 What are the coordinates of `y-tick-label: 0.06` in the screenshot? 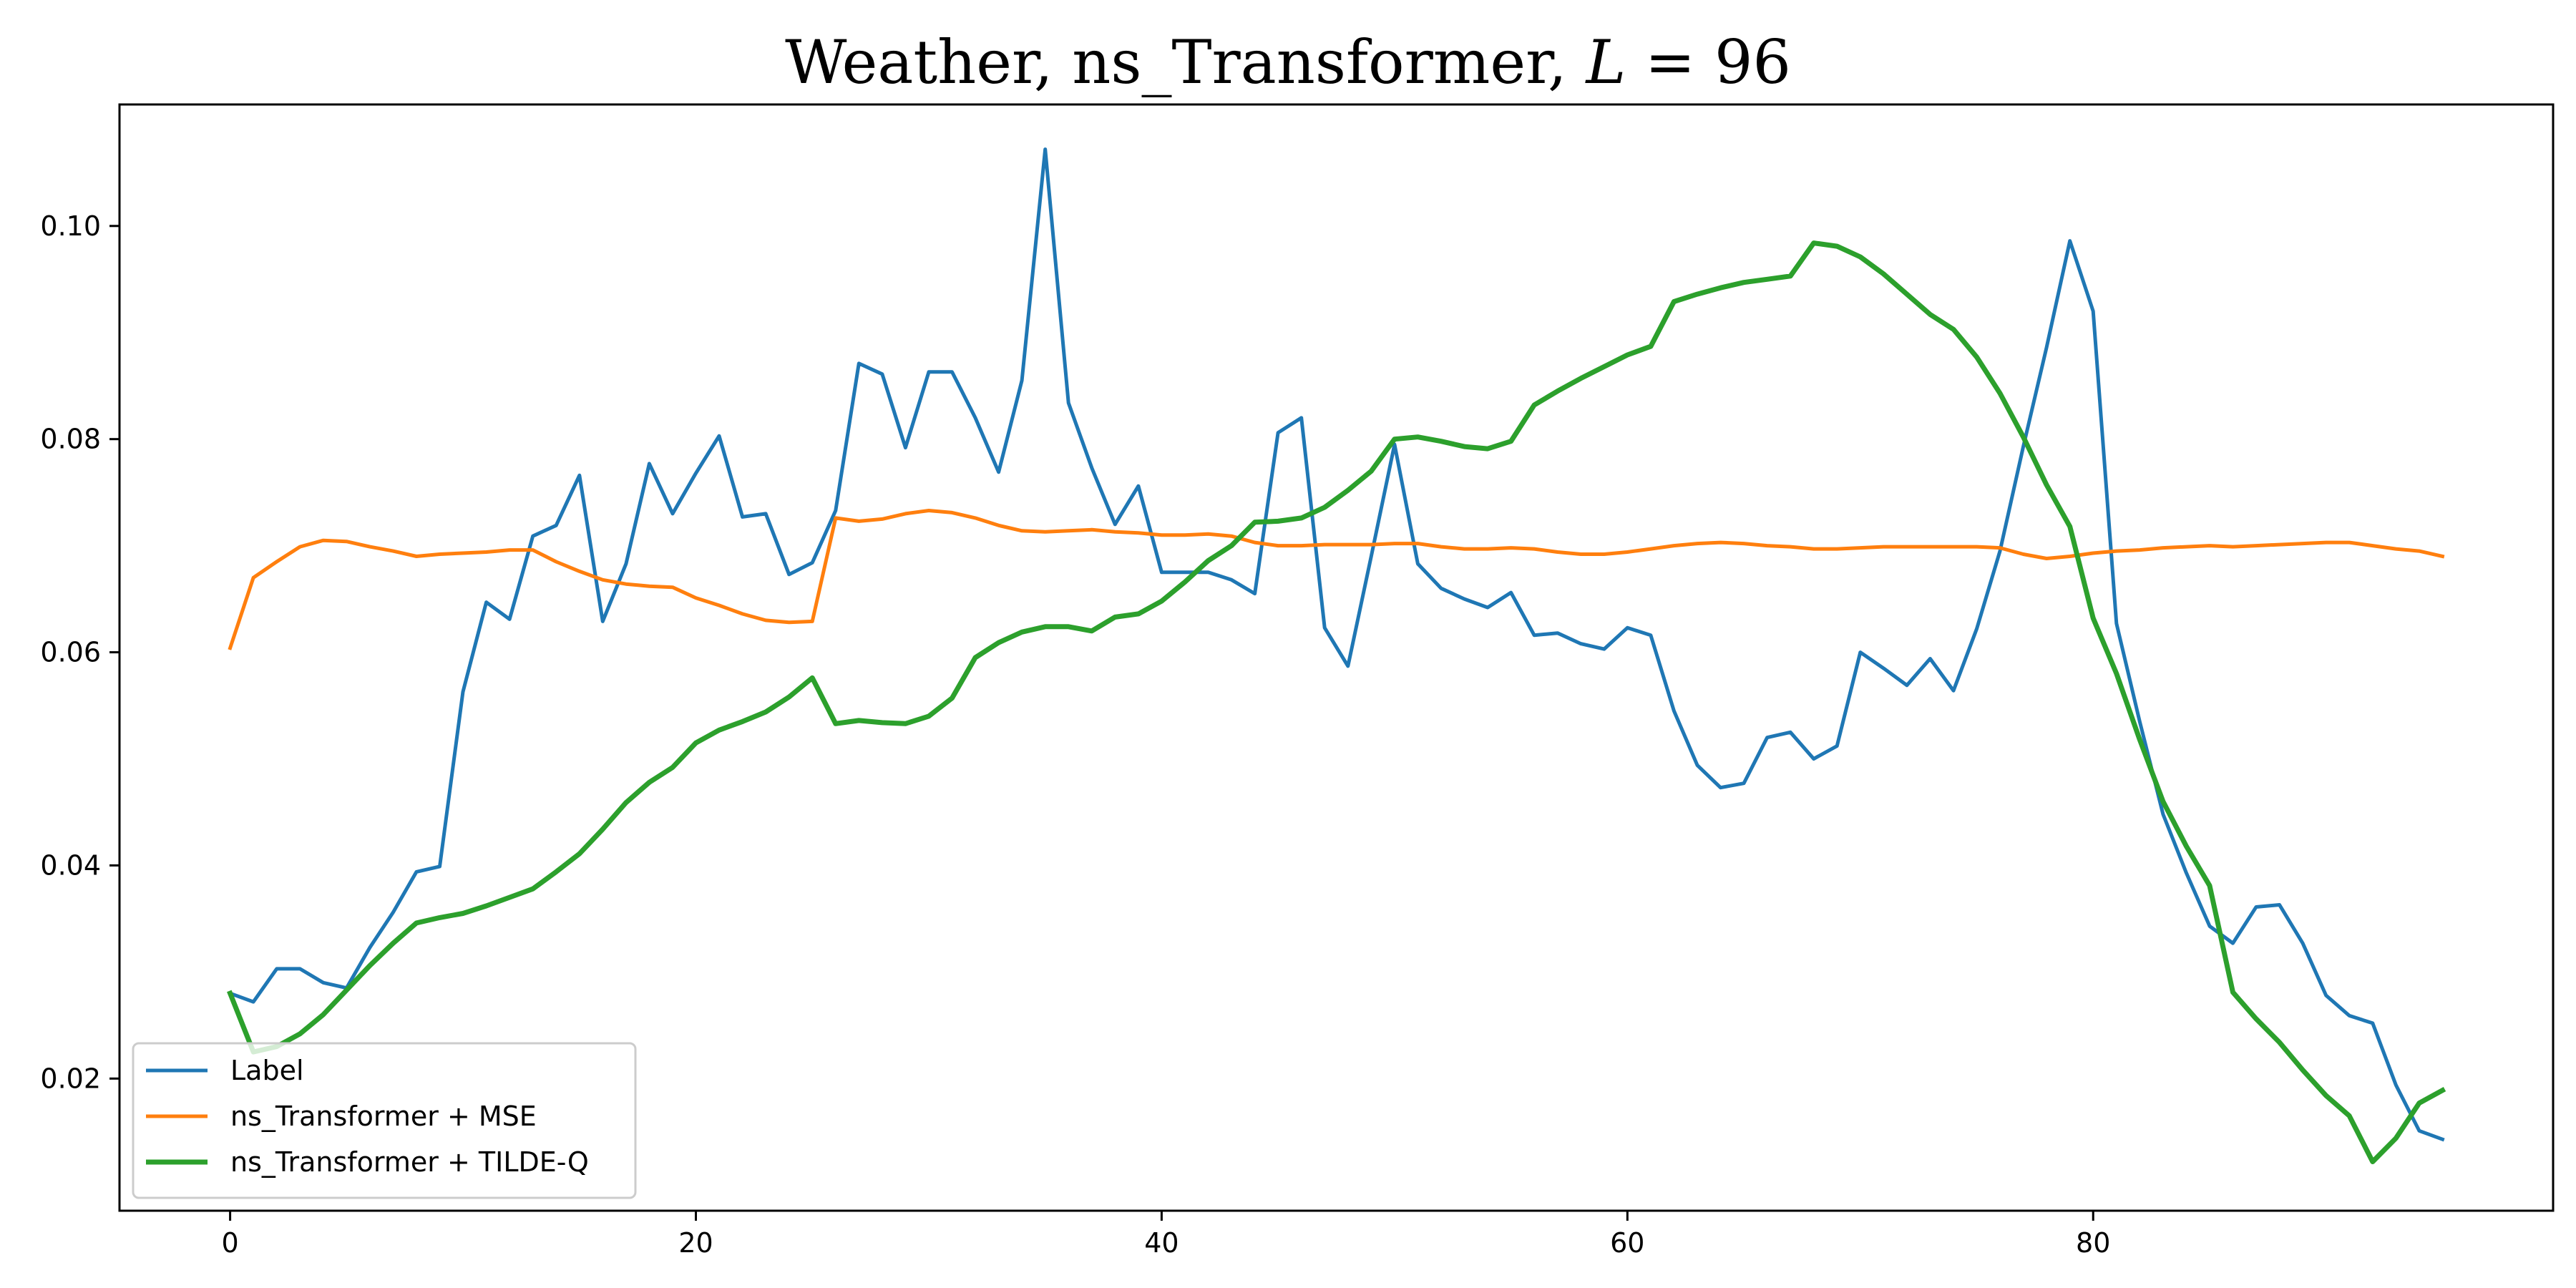 It's located at (70, 652).